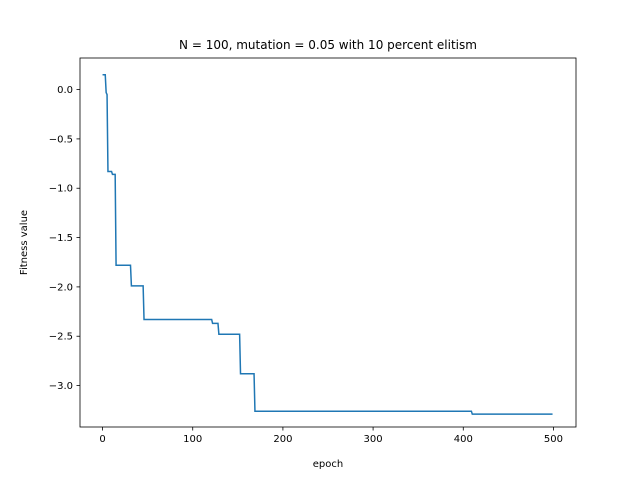 The width and height of the screenshot is (640, 480). I want to click on y-tick-label: −3.0, so click(61, 386).